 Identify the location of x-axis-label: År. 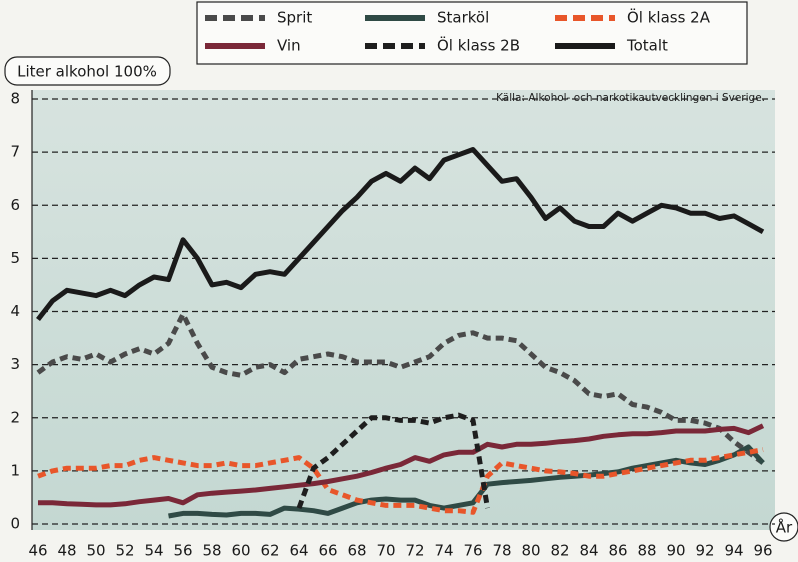
(784, 527).